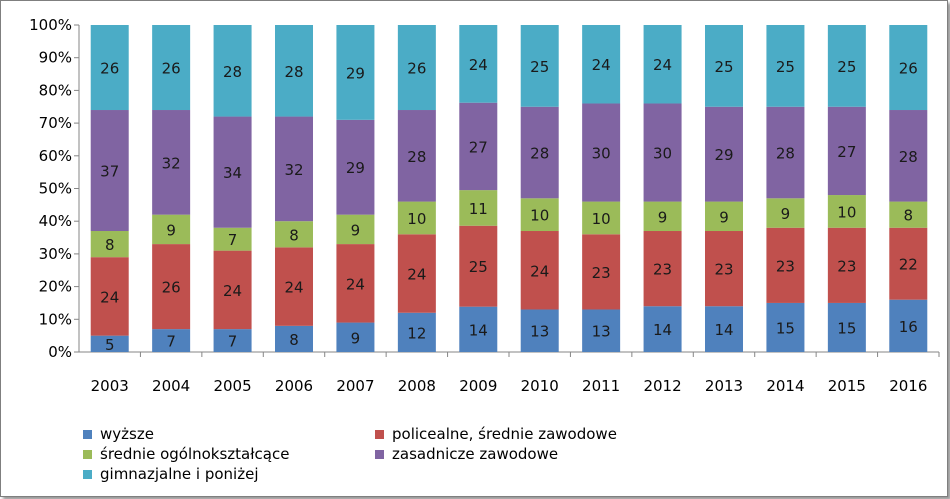 This screenshot has height=499, width=950. What do you see at coordinates (118, 434) in the screenshot?
I see `legend-item: wyższe` at bounding box center [118, 434].